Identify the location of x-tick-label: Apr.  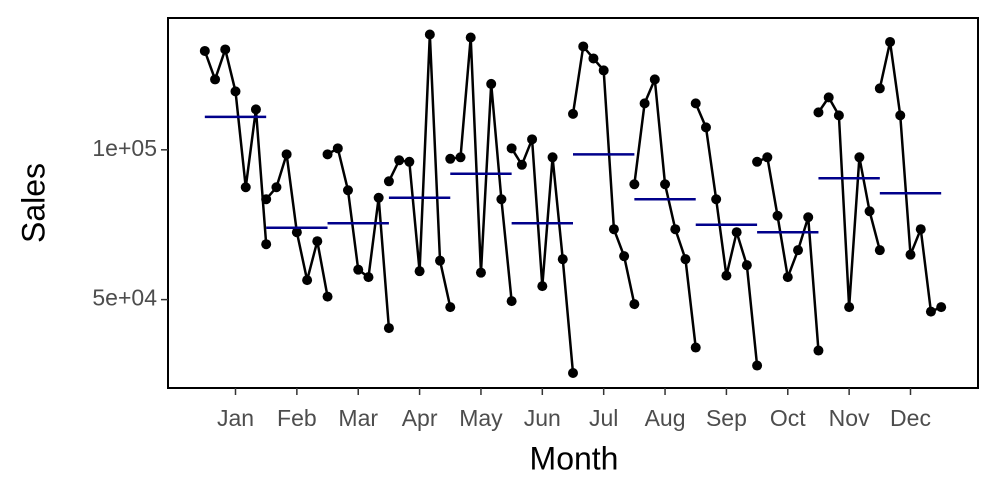
(420, 418).